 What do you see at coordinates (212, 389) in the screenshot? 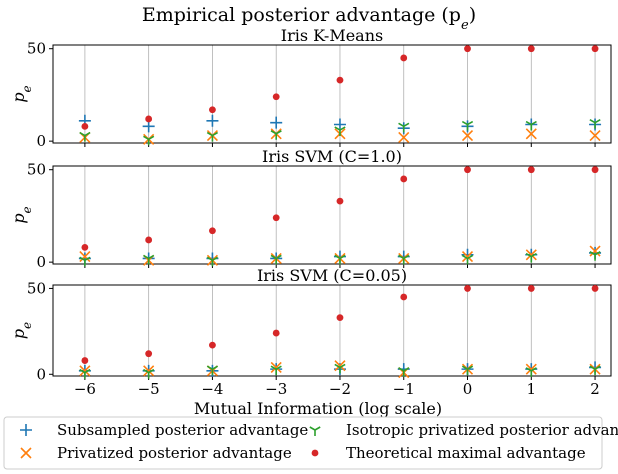
I see `x-tick-label: −4` at bounding box center [212, 389].